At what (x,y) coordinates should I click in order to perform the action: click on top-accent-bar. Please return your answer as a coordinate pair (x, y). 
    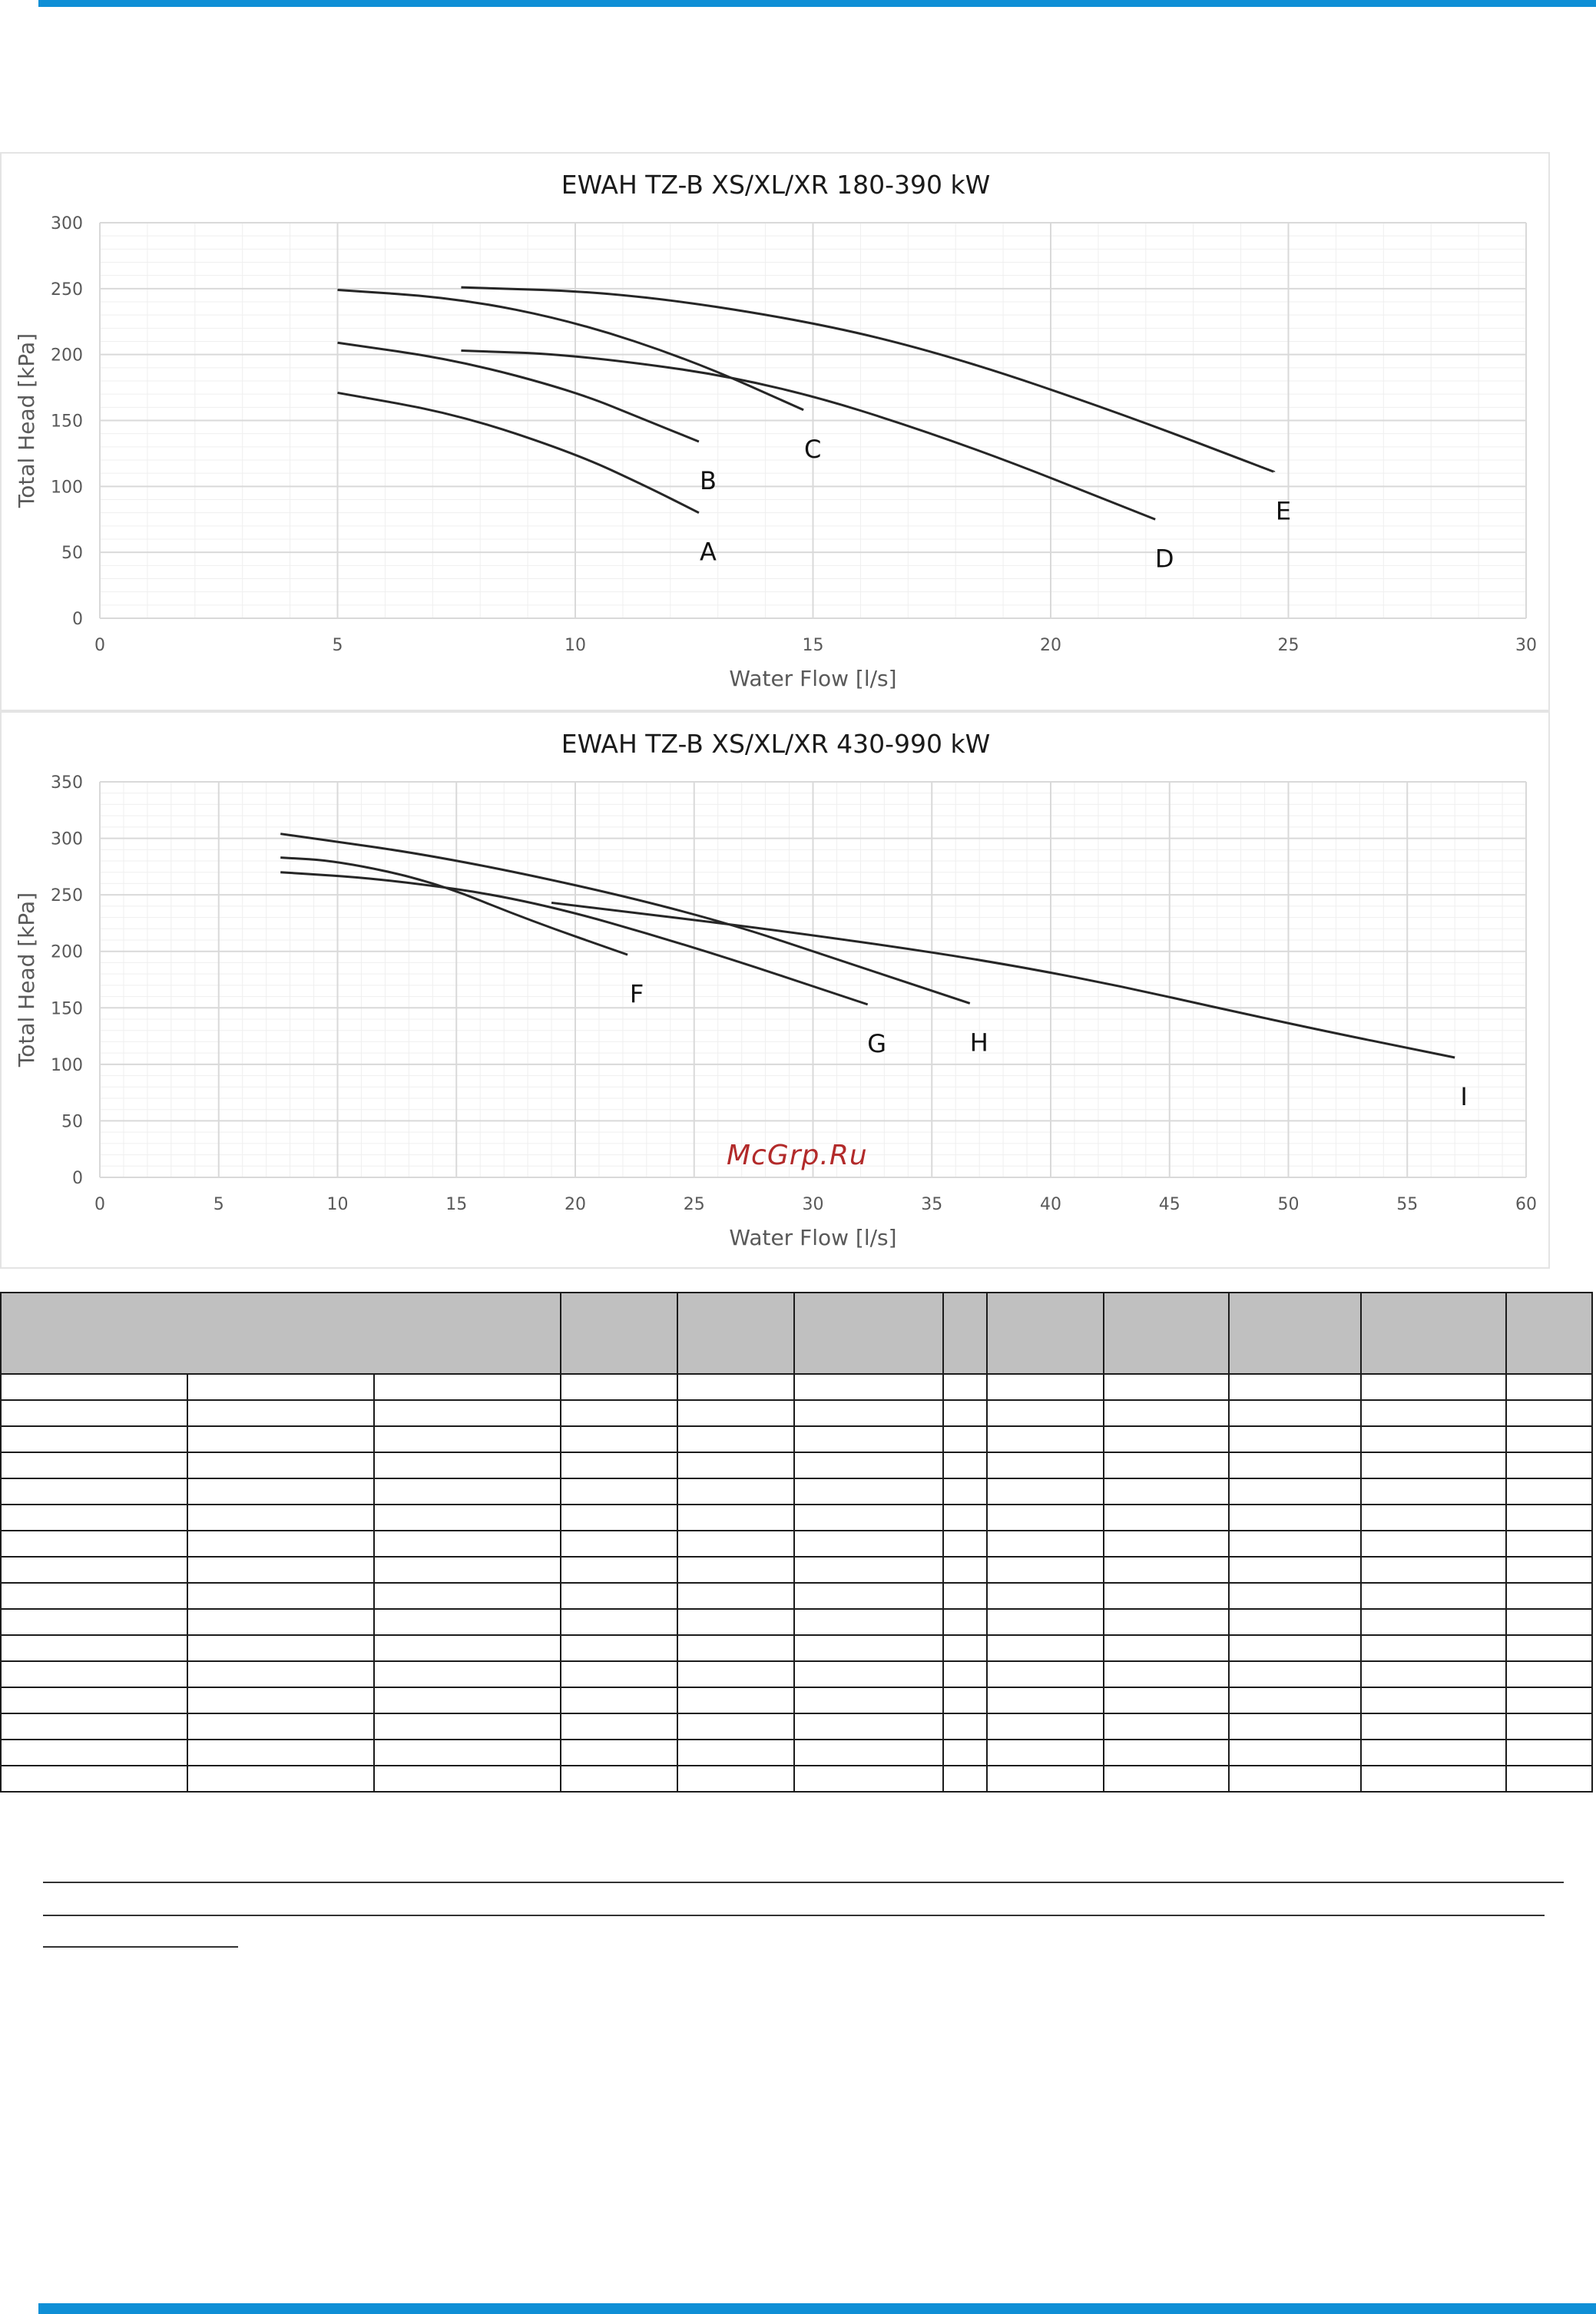
    Looking at the image, I should click on (817, 3).